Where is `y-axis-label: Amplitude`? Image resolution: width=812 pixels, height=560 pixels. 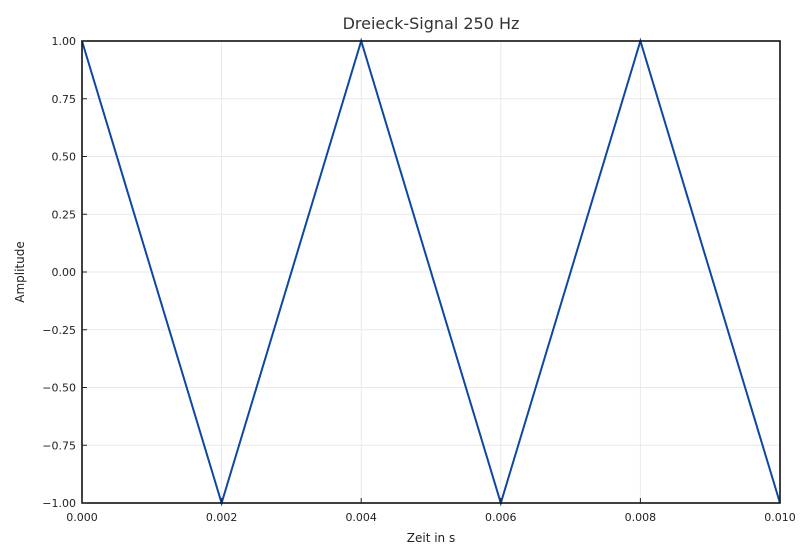
y-axis-label: Amplitude is located at coordinates (20, 272).